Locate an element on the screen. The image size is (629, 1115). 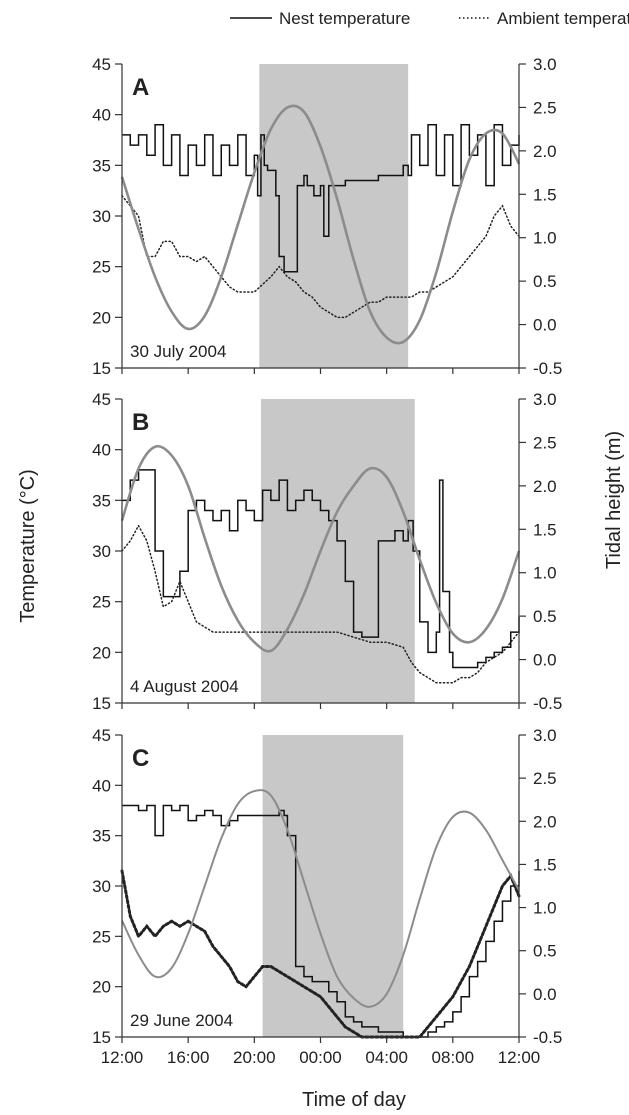
panel-label: A is located at coordinates (140, 87).